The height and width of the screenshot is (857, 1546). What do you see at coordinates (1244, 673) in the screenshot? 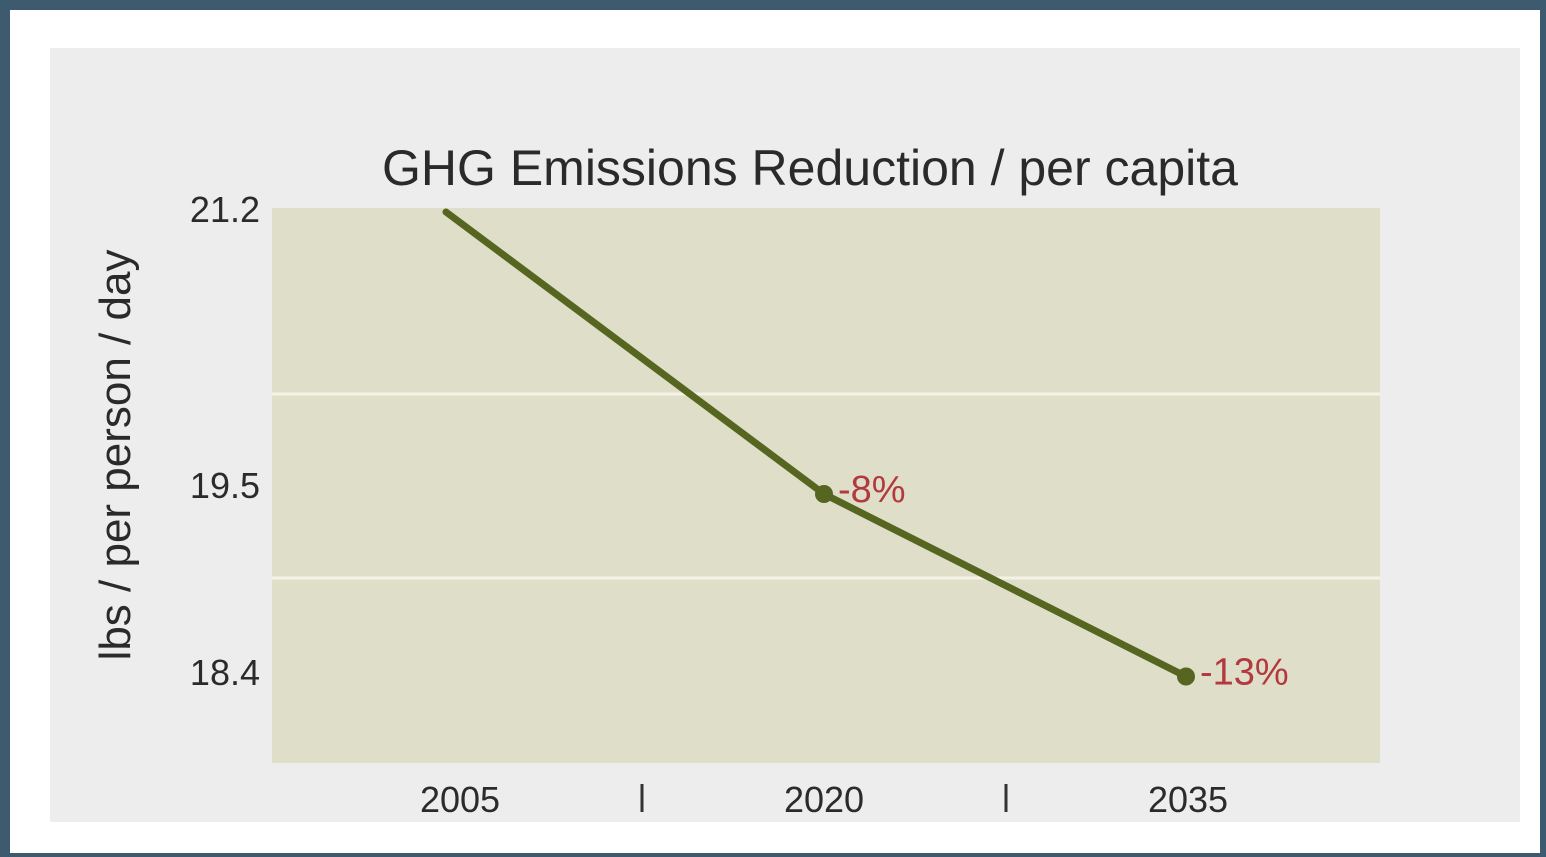
I see `annotation-label-2035: -13%` at bounding box center [1244, 673].